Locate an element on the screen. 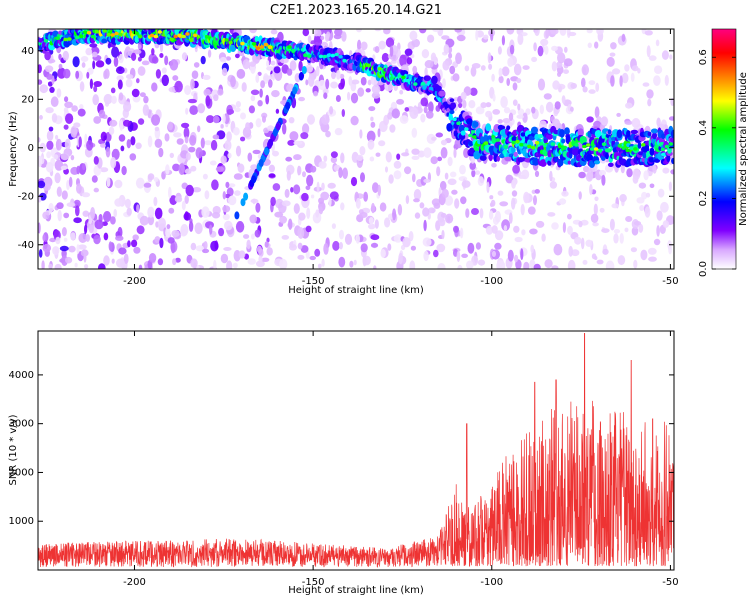 The image size is (750, 600). snr-y-tick-label: 3000 is located at coordinates (21, 424).